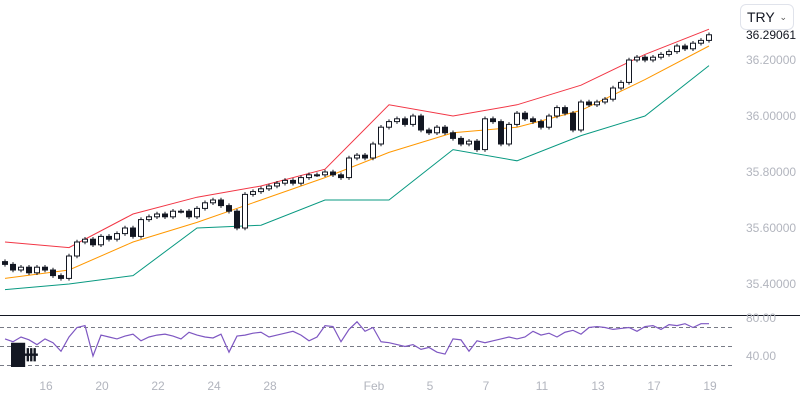 This screenshot has width=800, height=400. I want to click on chevron-down-icon: ⌄, so click(783, 16).